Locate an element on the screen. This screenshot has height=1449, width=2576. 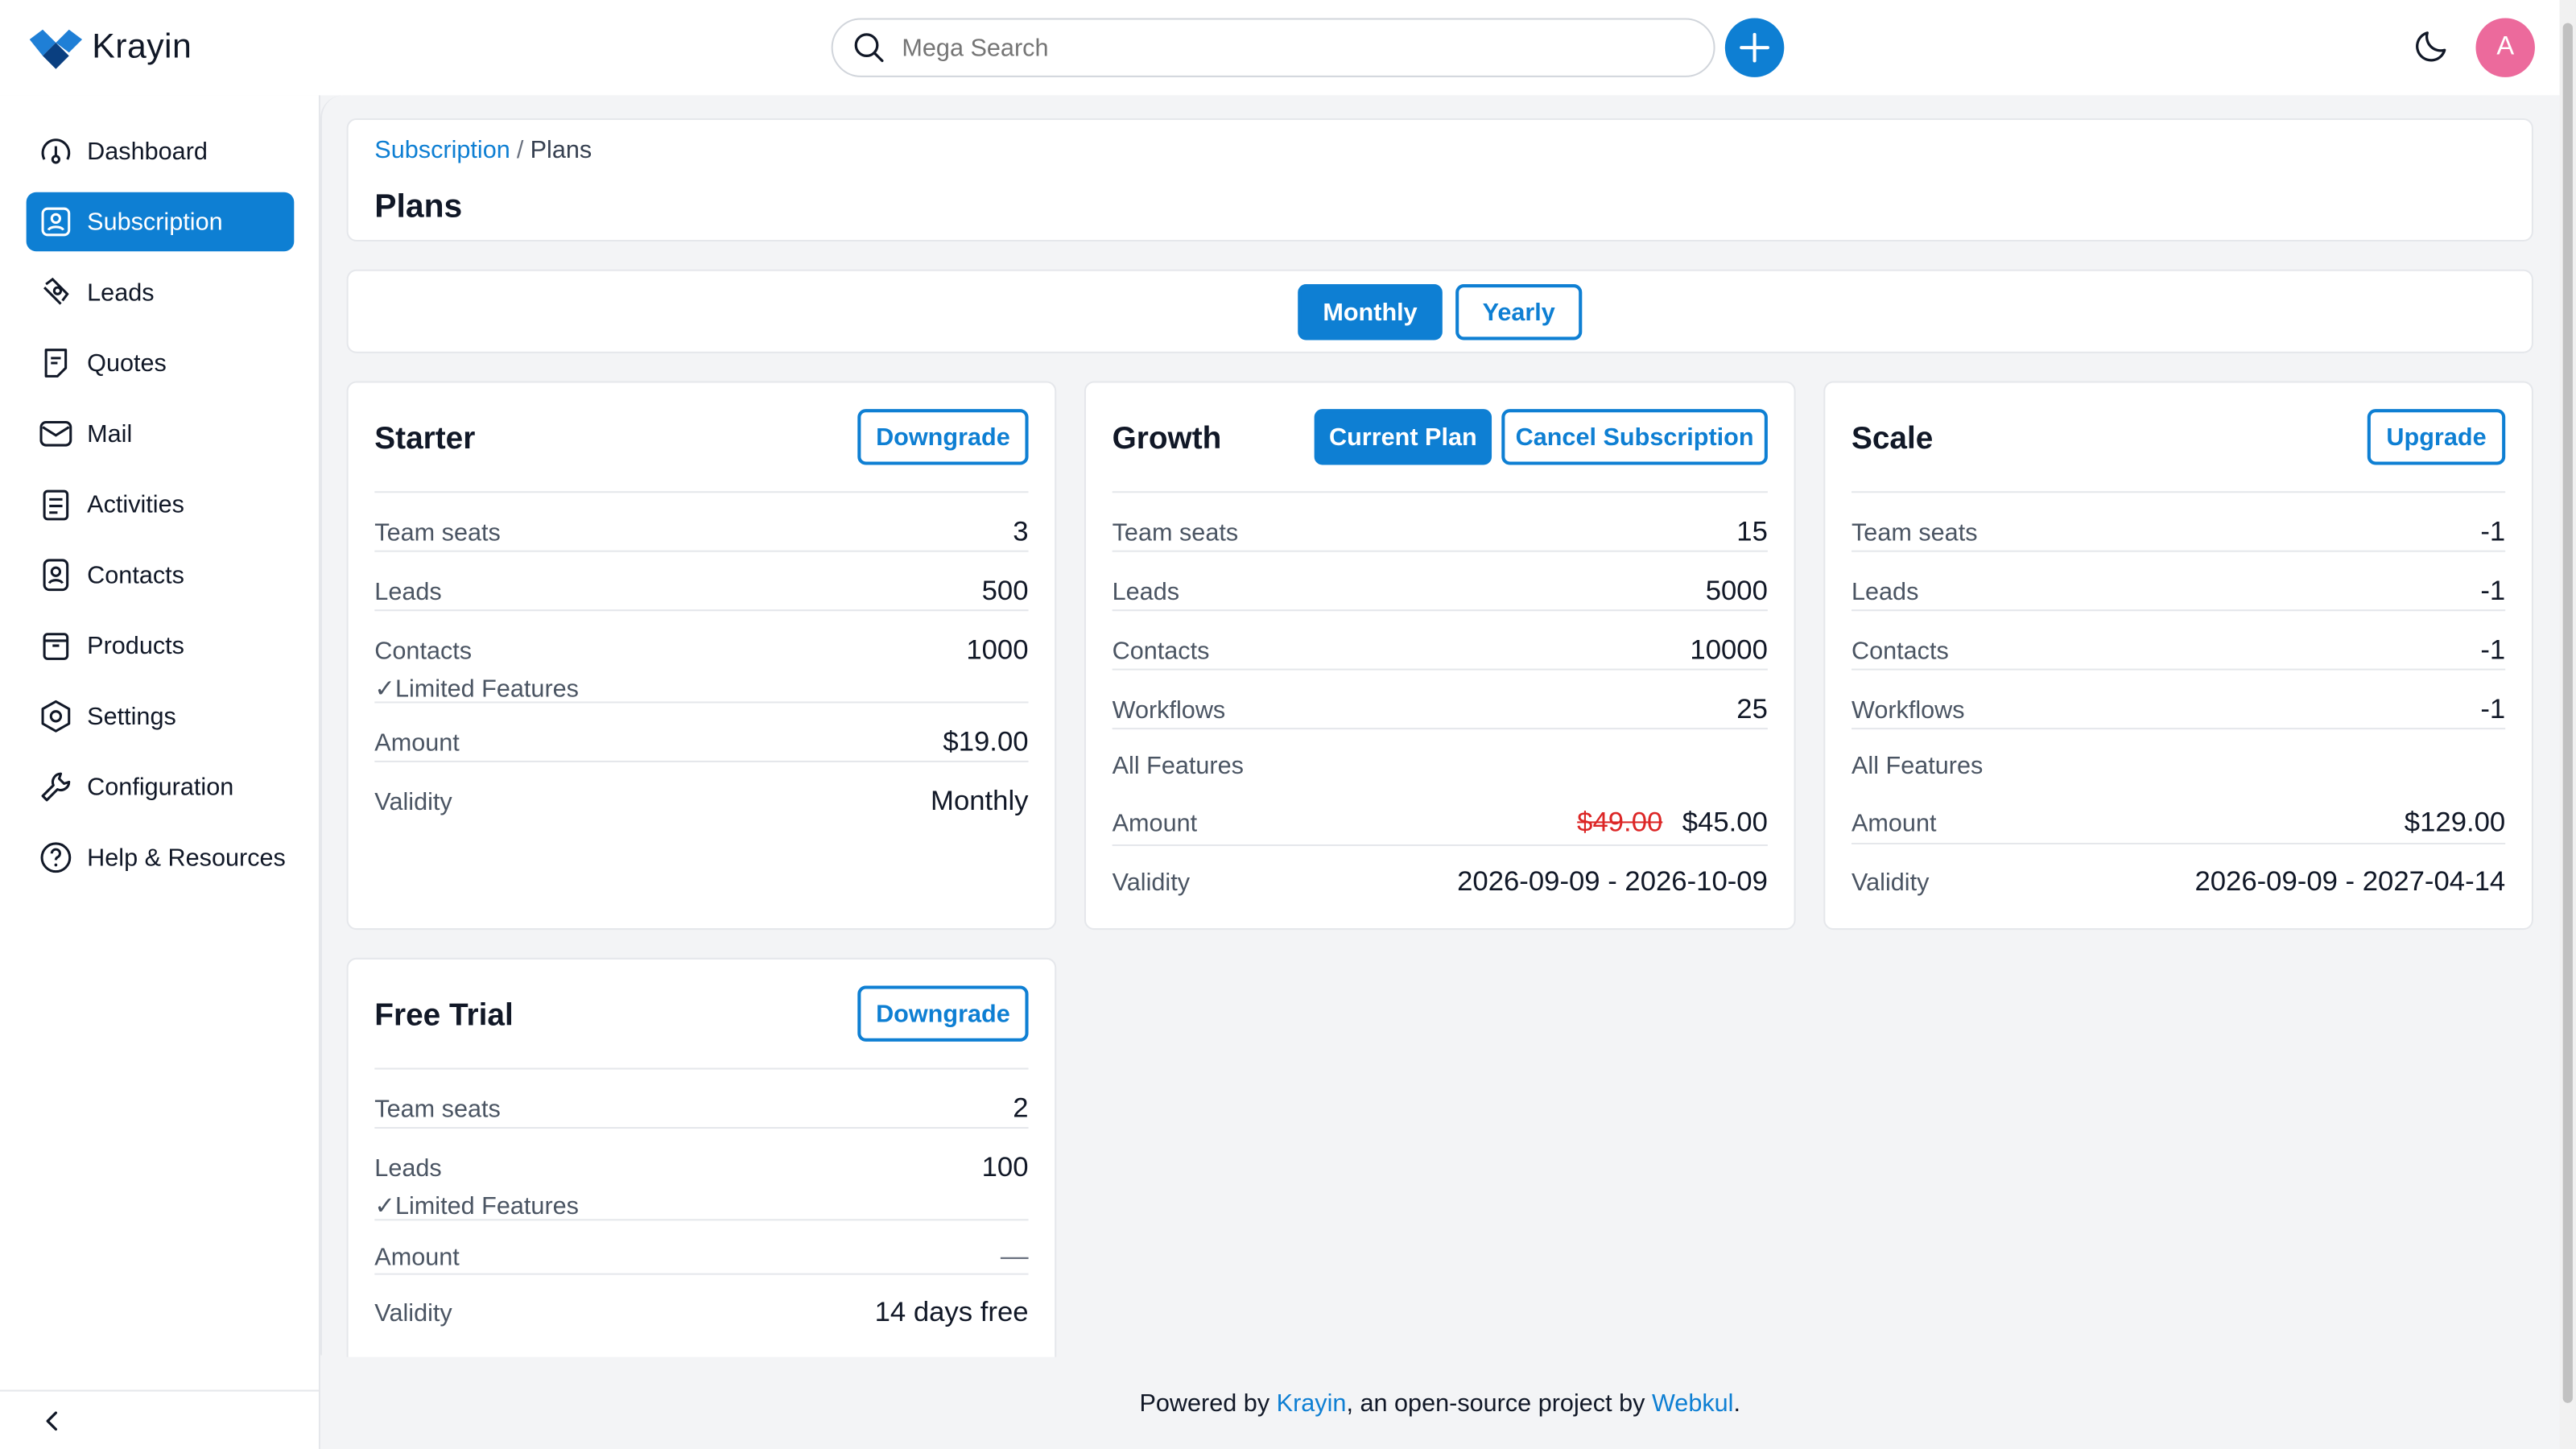
sidebar-item-label: Products is located at coordinates (135, 645).